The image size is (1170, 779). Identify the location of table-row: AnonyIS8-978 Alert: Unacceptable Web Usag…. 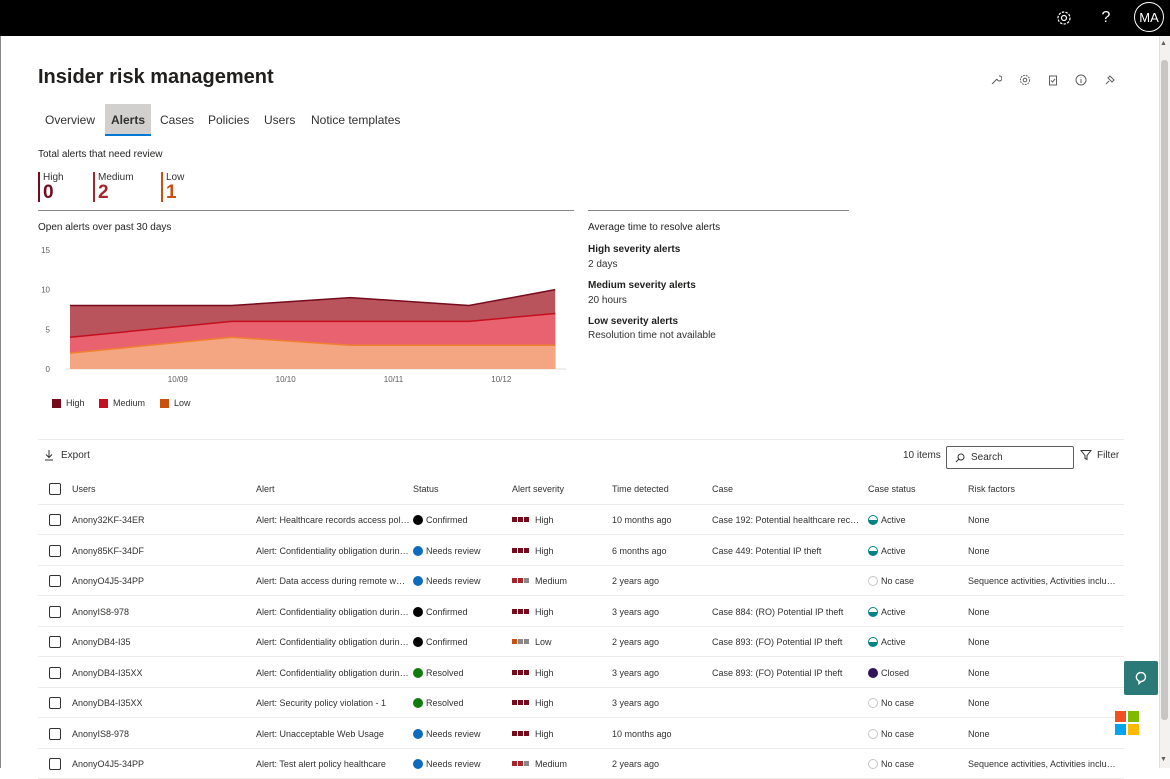
(581, 734).